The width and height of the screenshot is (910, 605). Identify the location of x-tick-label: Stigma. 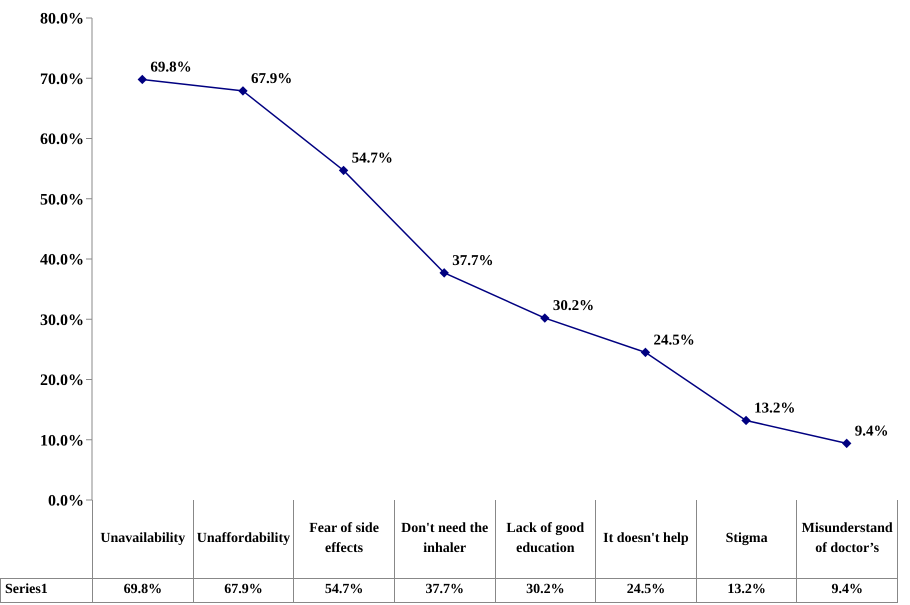
(746, 539).